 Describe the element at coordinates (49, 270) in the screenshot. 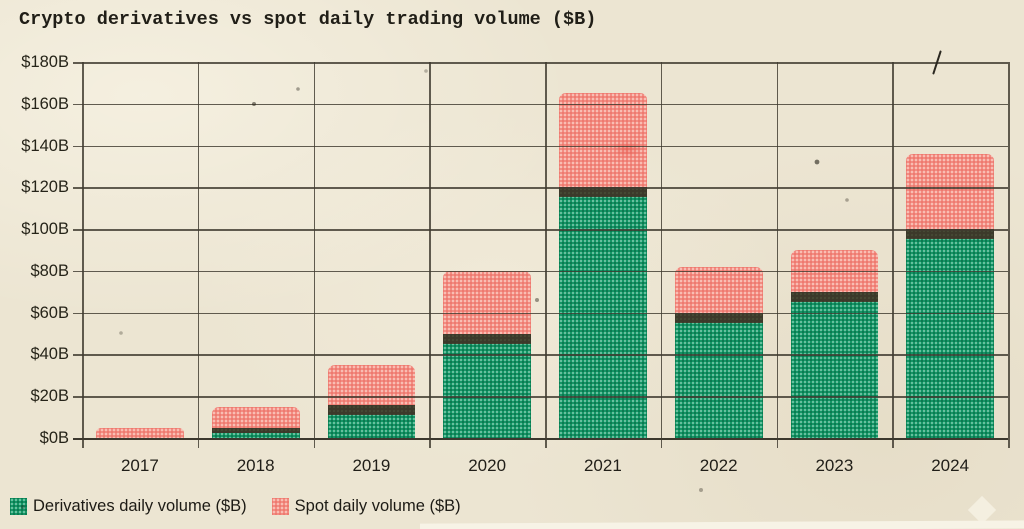

I see `y-axis-label: $80B` at that location.